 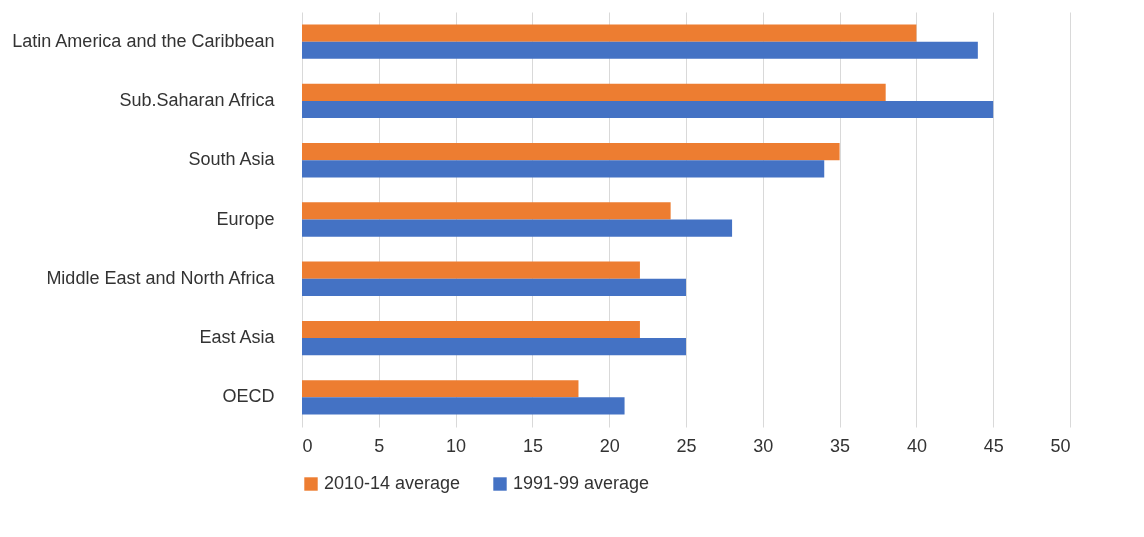 What do you see at coordinates (237, 337) in the screenshot?
I see `y-tick-label: East Asia` at bounding box center [237, 337].